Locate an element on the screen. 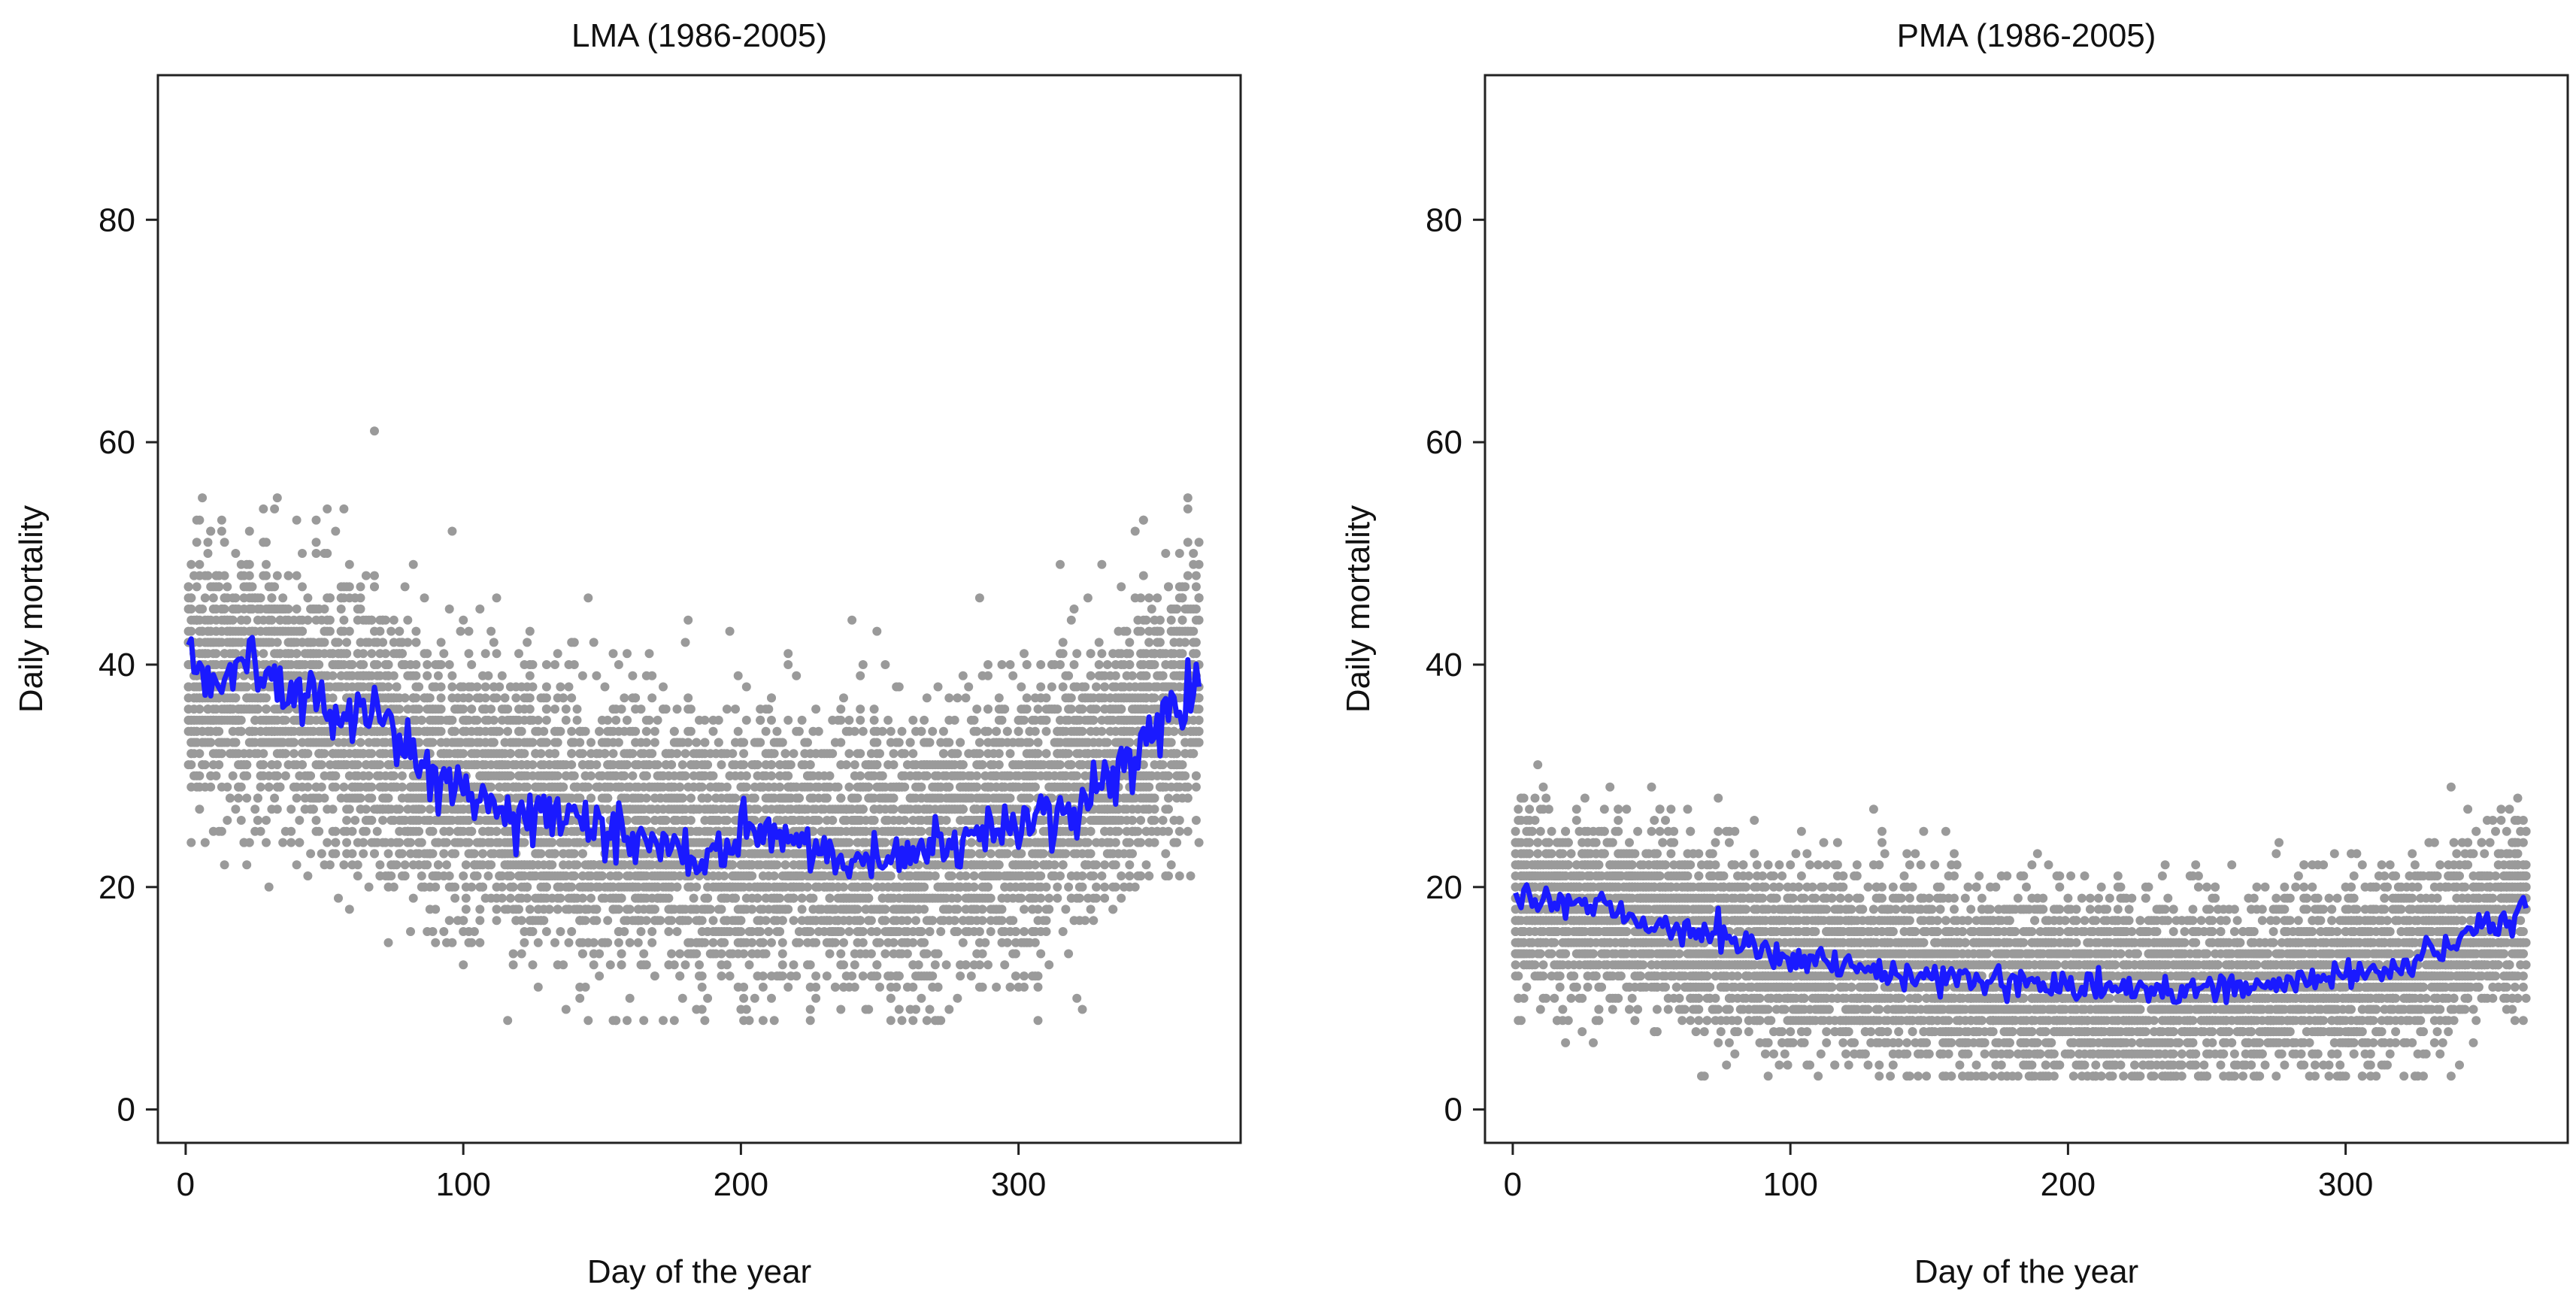 Image resolution: width=2576 pixels, height=1306 pixels. point-lma-2003 is located at coordinates (466, 909).